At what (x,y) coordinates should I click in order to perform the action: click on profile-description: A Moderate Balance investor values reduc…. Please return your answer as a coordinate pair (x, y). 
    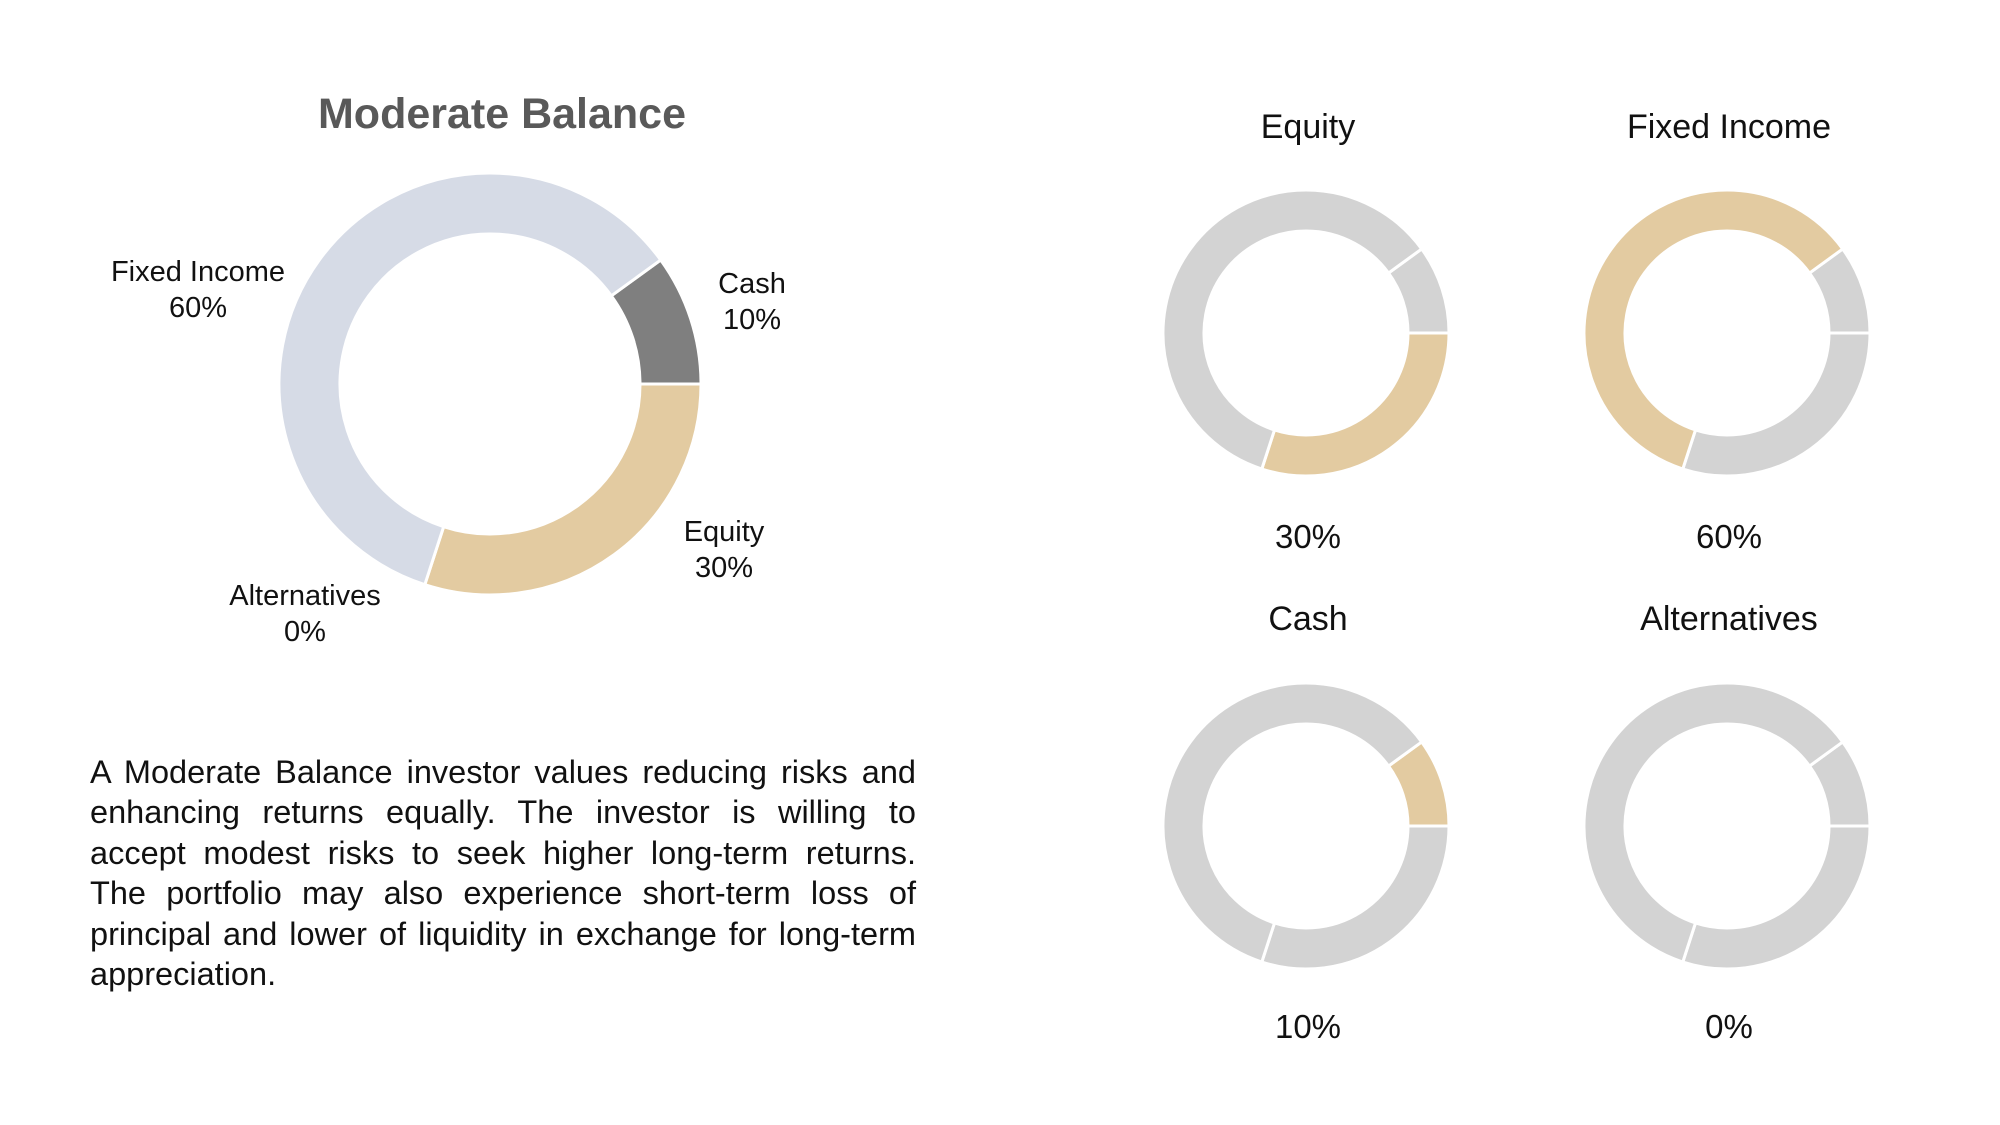
    Looking at the image, I should click on (503, 873).